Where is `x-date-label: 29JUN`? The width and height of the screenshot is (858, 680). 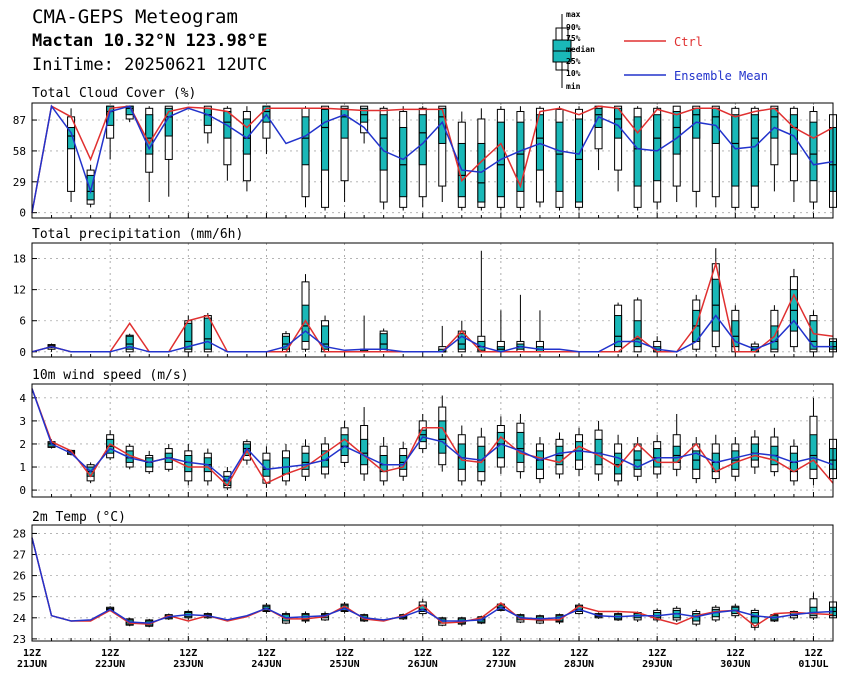
x-date-label: 29JUN is located at coordinates (657, 664).